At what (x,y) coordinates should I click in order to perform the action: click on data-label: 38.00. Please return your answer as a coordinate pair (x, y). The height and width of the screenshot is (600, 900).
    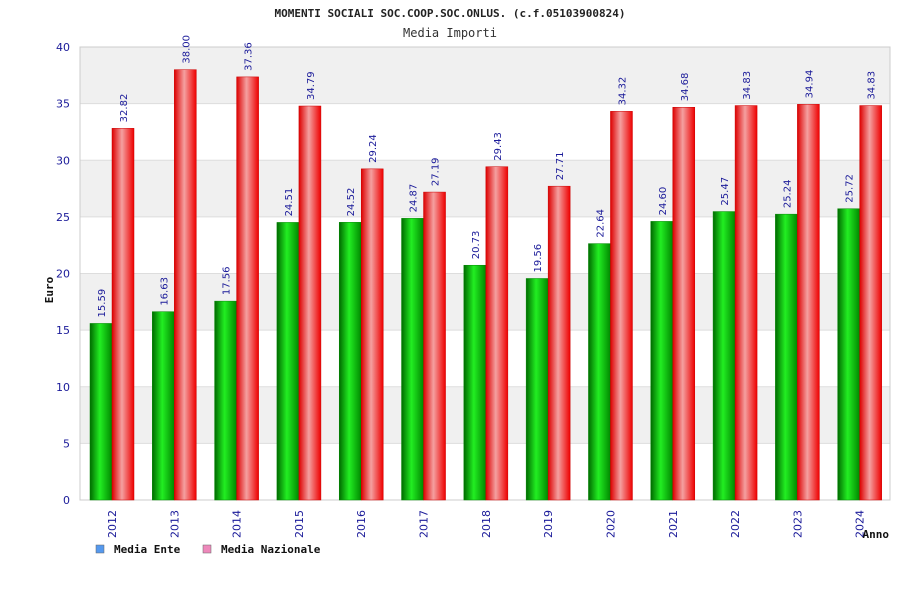
    Looking at the image, I should click on (186, 49).